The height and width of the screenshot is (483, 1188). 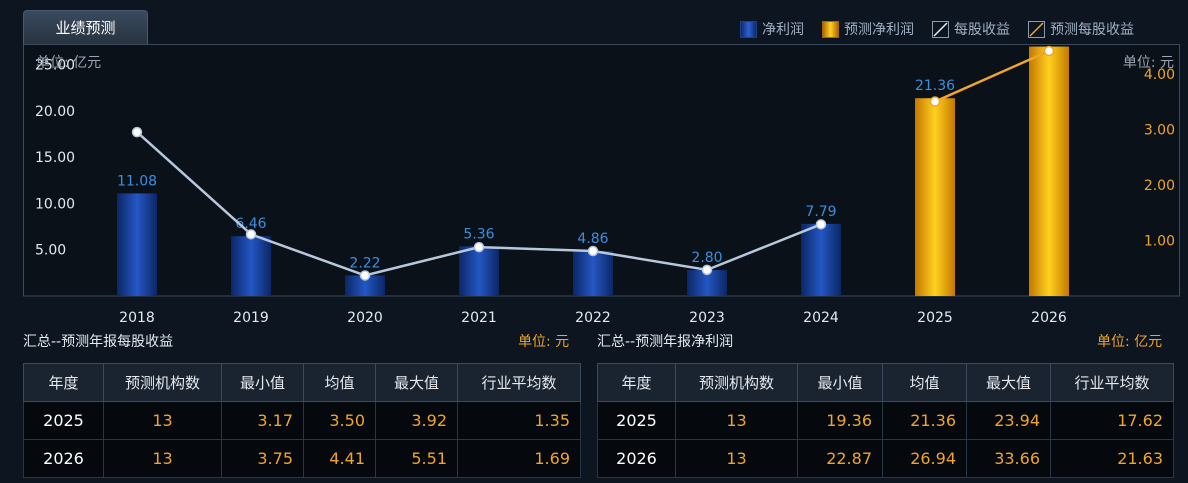 What do you see at coordinates (339, 458) in the screenshot?
I see `mean-cell: 4.41` at bounding box center [339, 458].